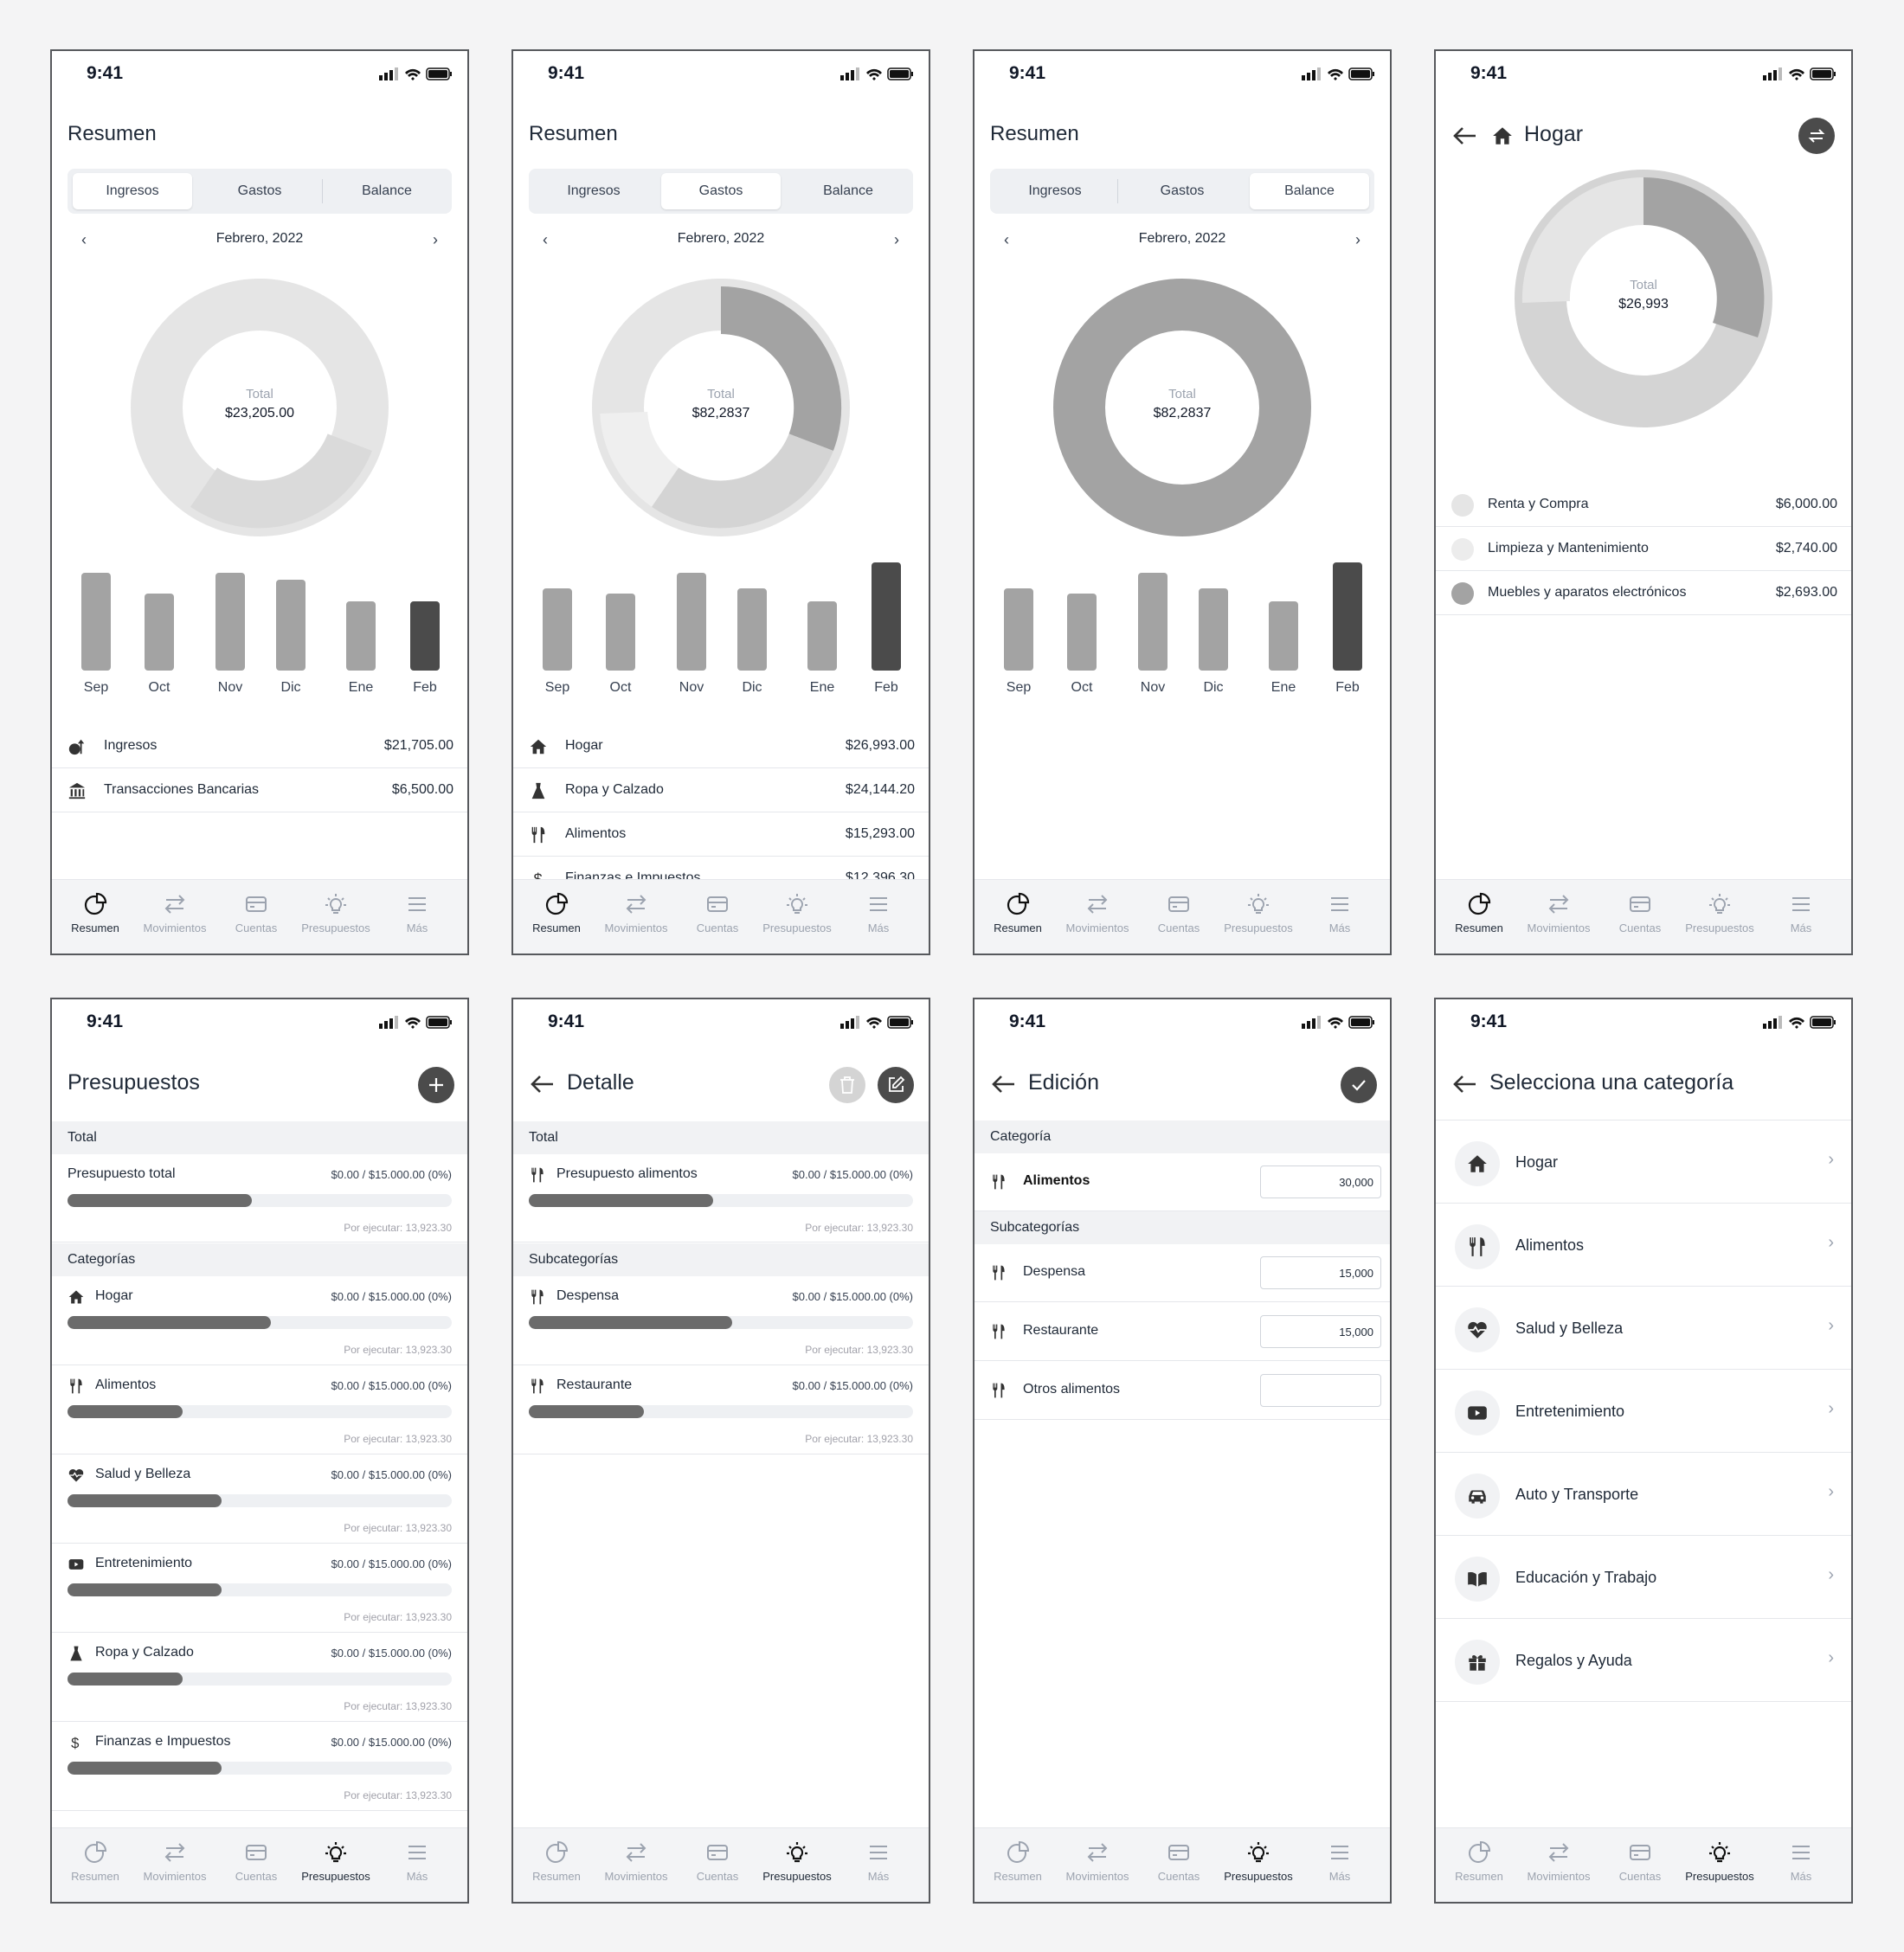  I want to click on category-item: Alimentos ›, so click(1643, 1246).